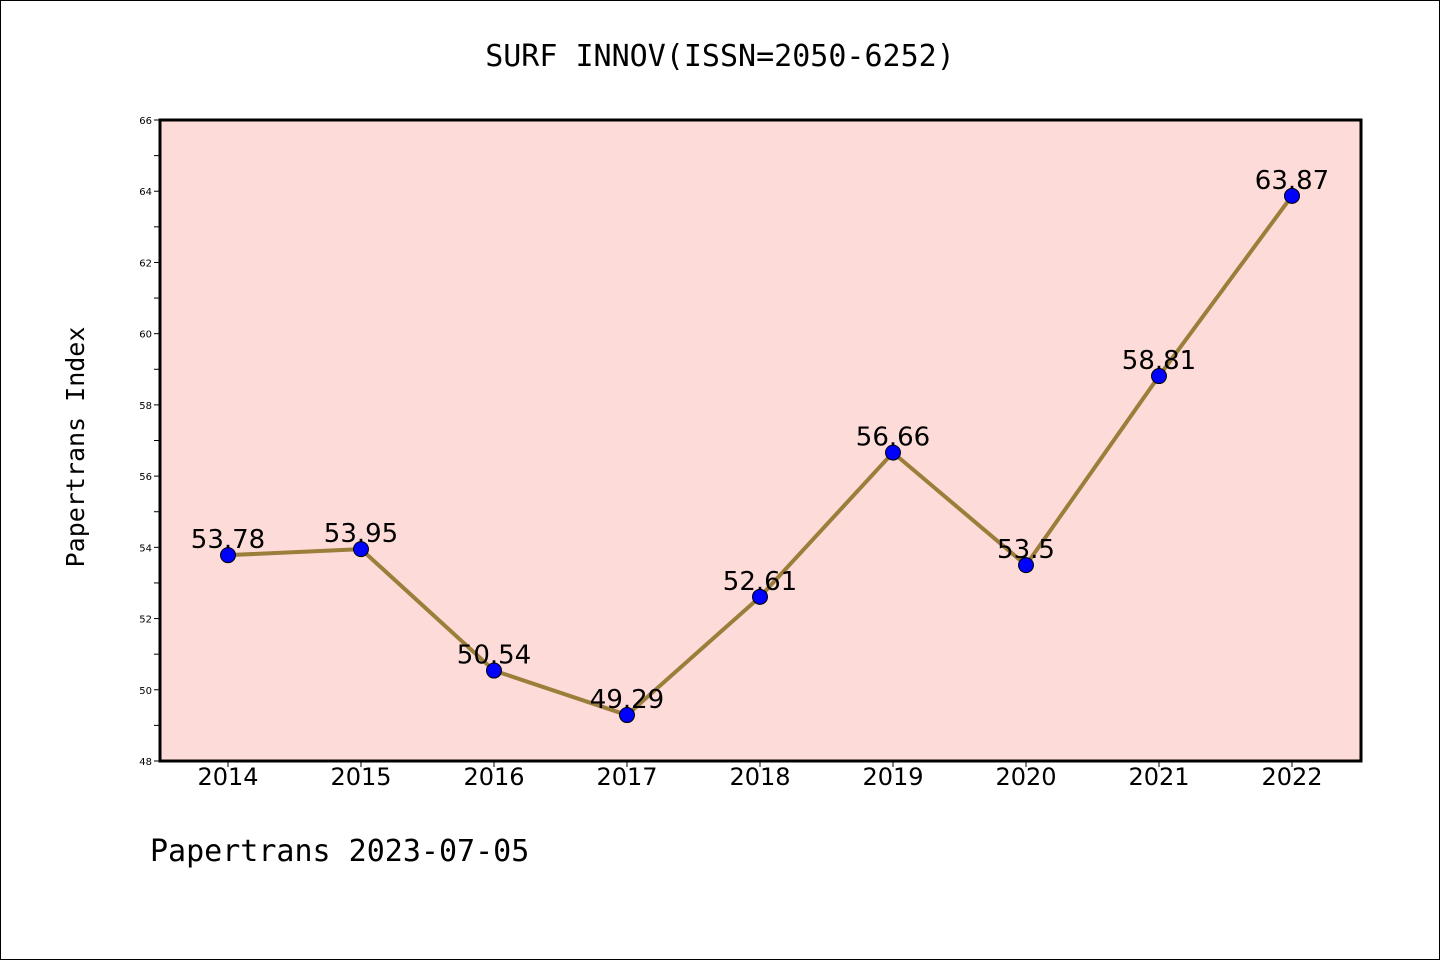 This screenshot has width=1440, height=960. Describe the element at coordinates (145, 620) in the screenshot. I see `y-tick-label: 52` at that location.